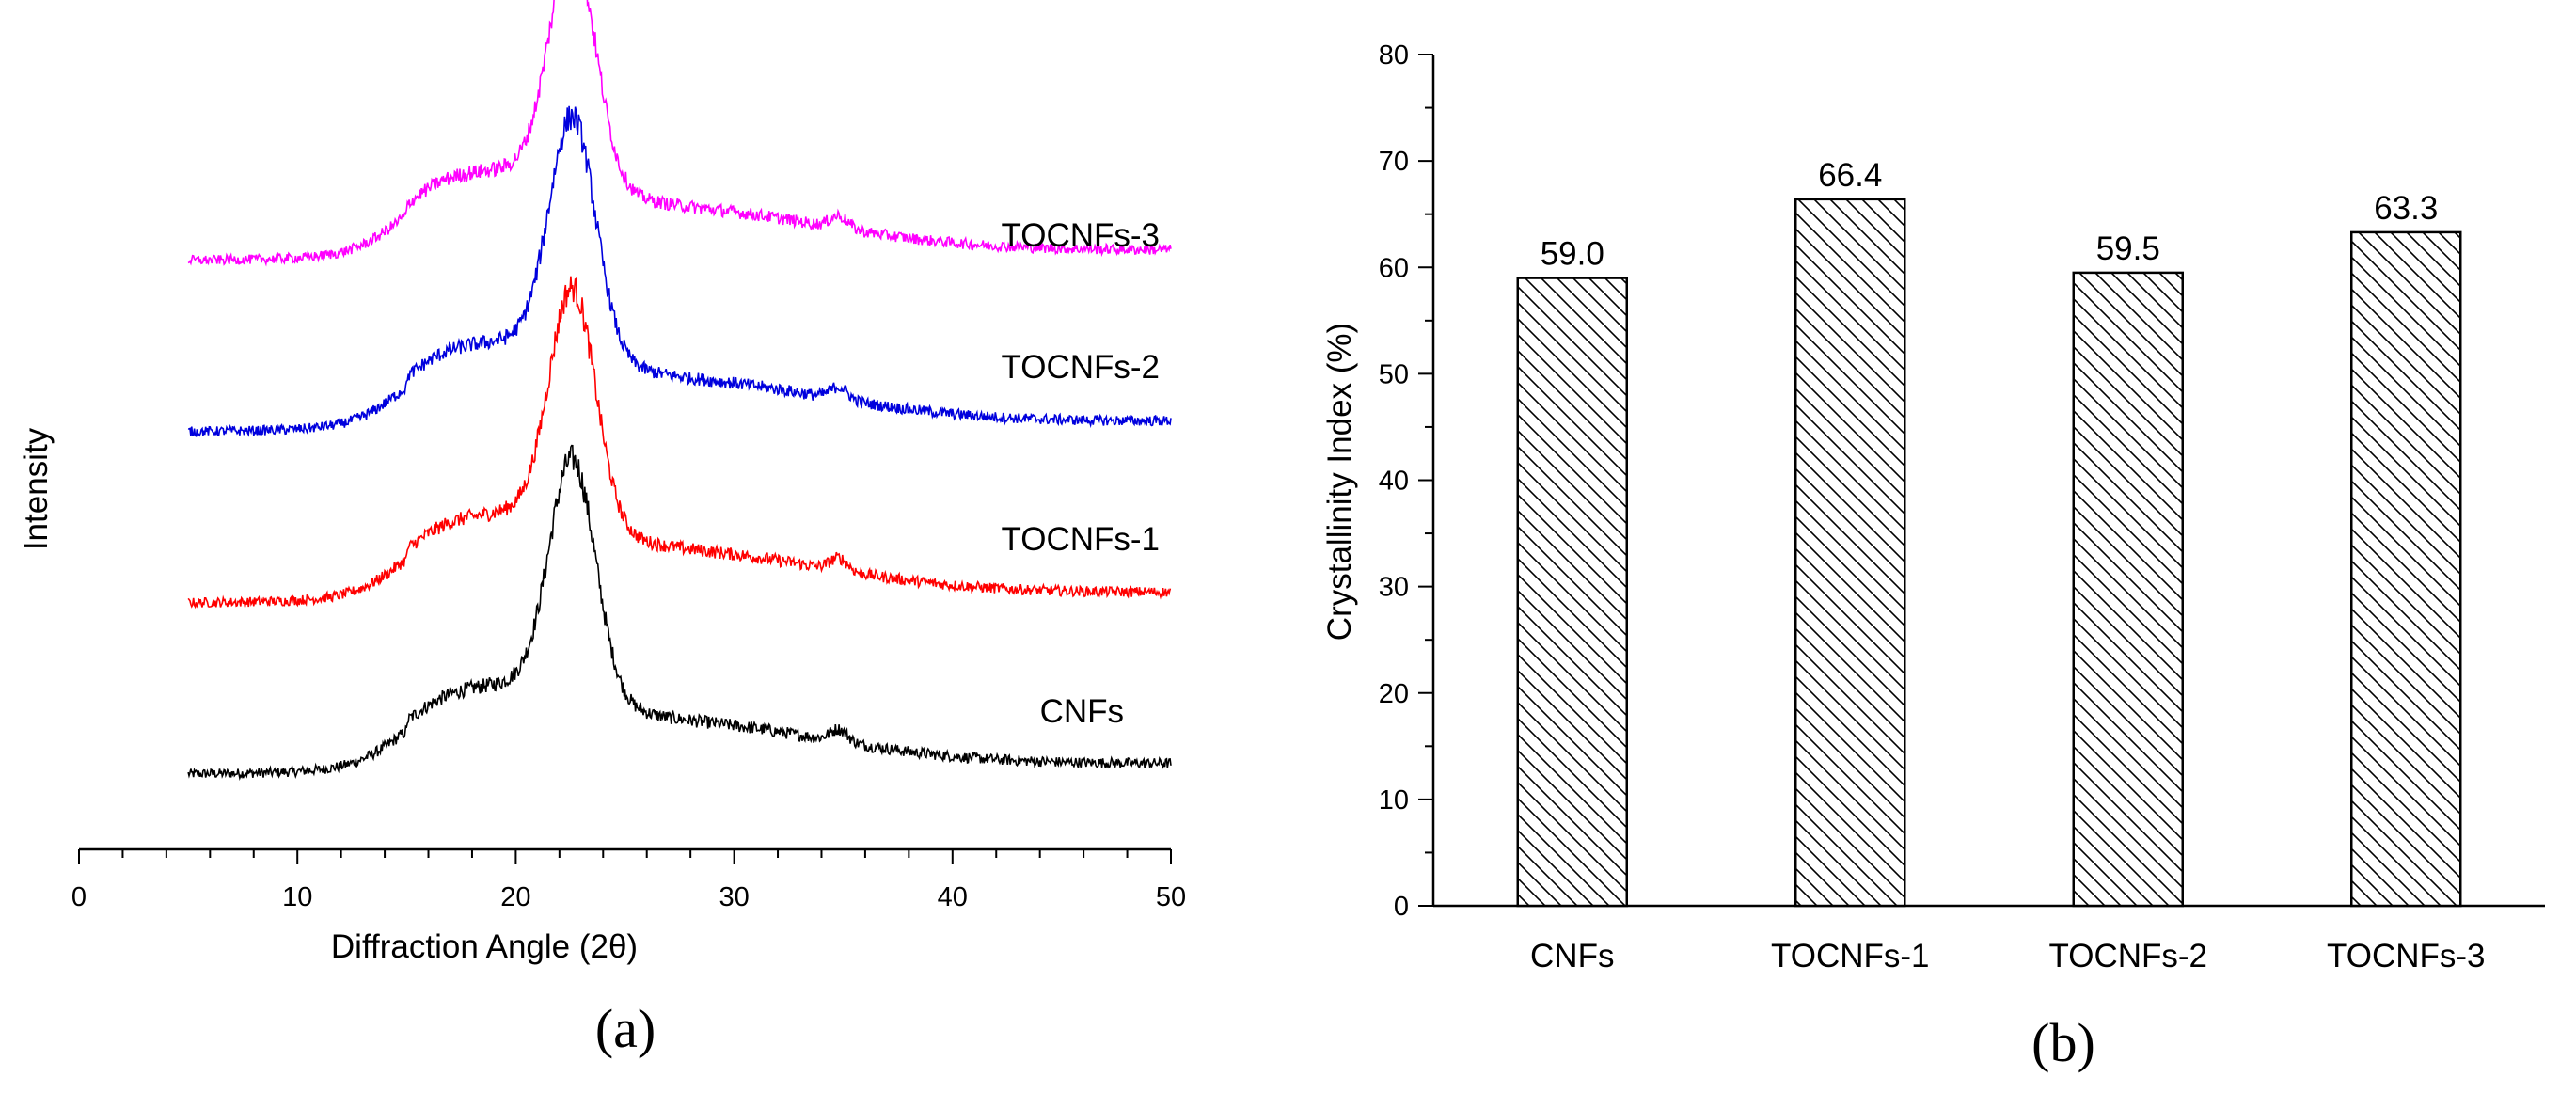 The height and width of the screenshot is (1093, 2576). What do you see at coordinates (484, 946) in the screenshot?
I see `xrd-x-axis-title: Diffraction Angle (2θ)` at bounding box center [484, 946].